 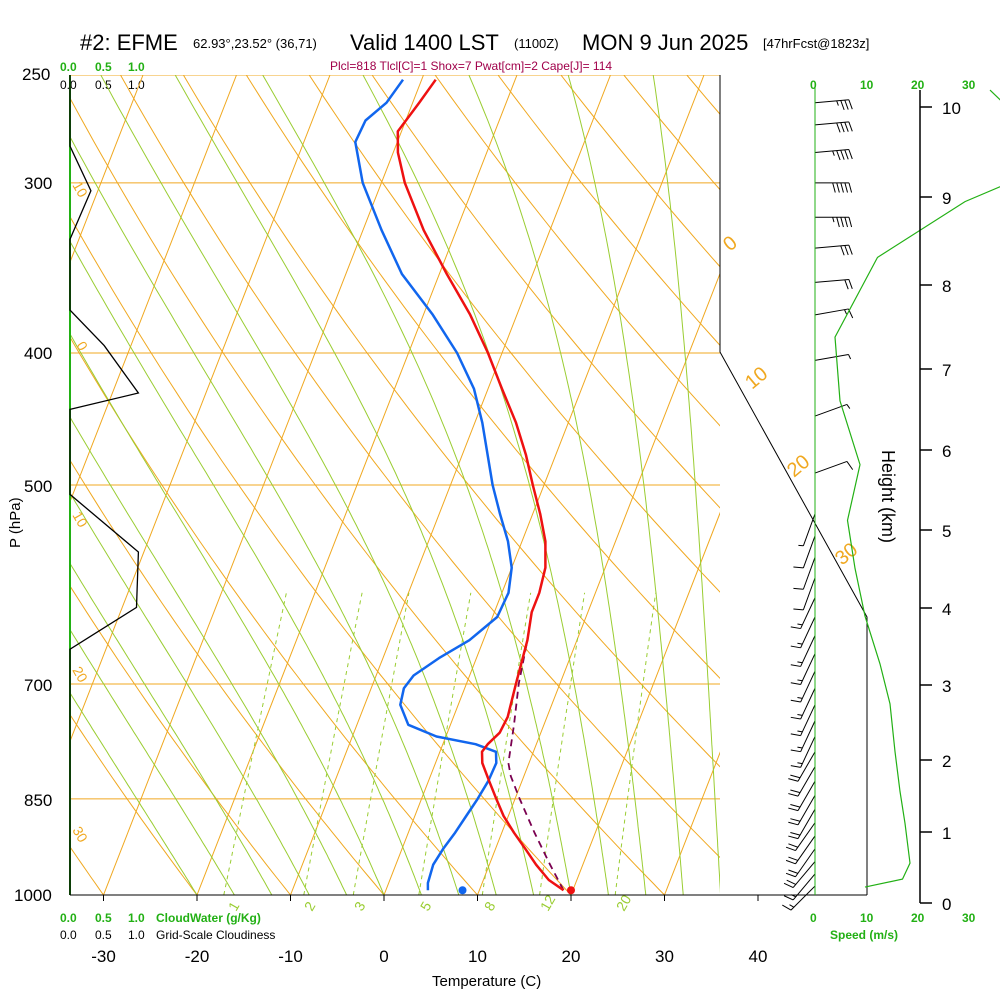 What do you see at coordinates (536, 43) in the screenshot?
I see `zulu-time: (1100Z)` at bounding box center [536, 43].